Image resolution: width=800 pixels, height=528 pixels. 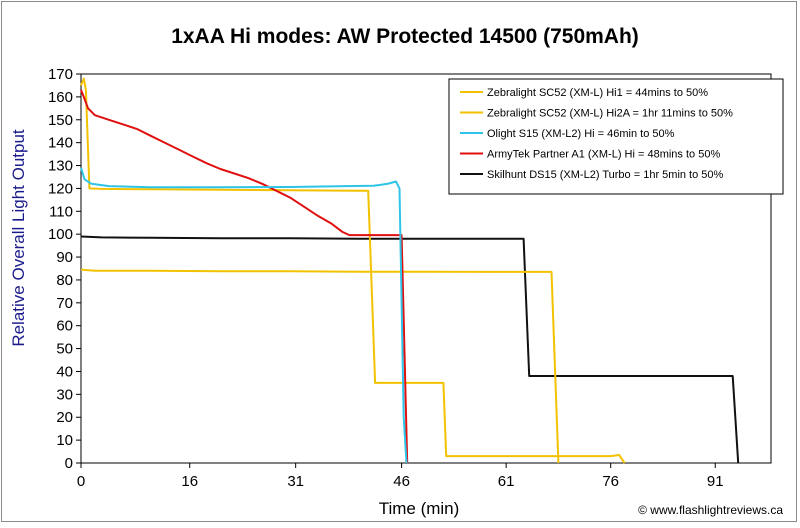 I want to click on x-axis-label: Time (min), so click(x=419, y=508).